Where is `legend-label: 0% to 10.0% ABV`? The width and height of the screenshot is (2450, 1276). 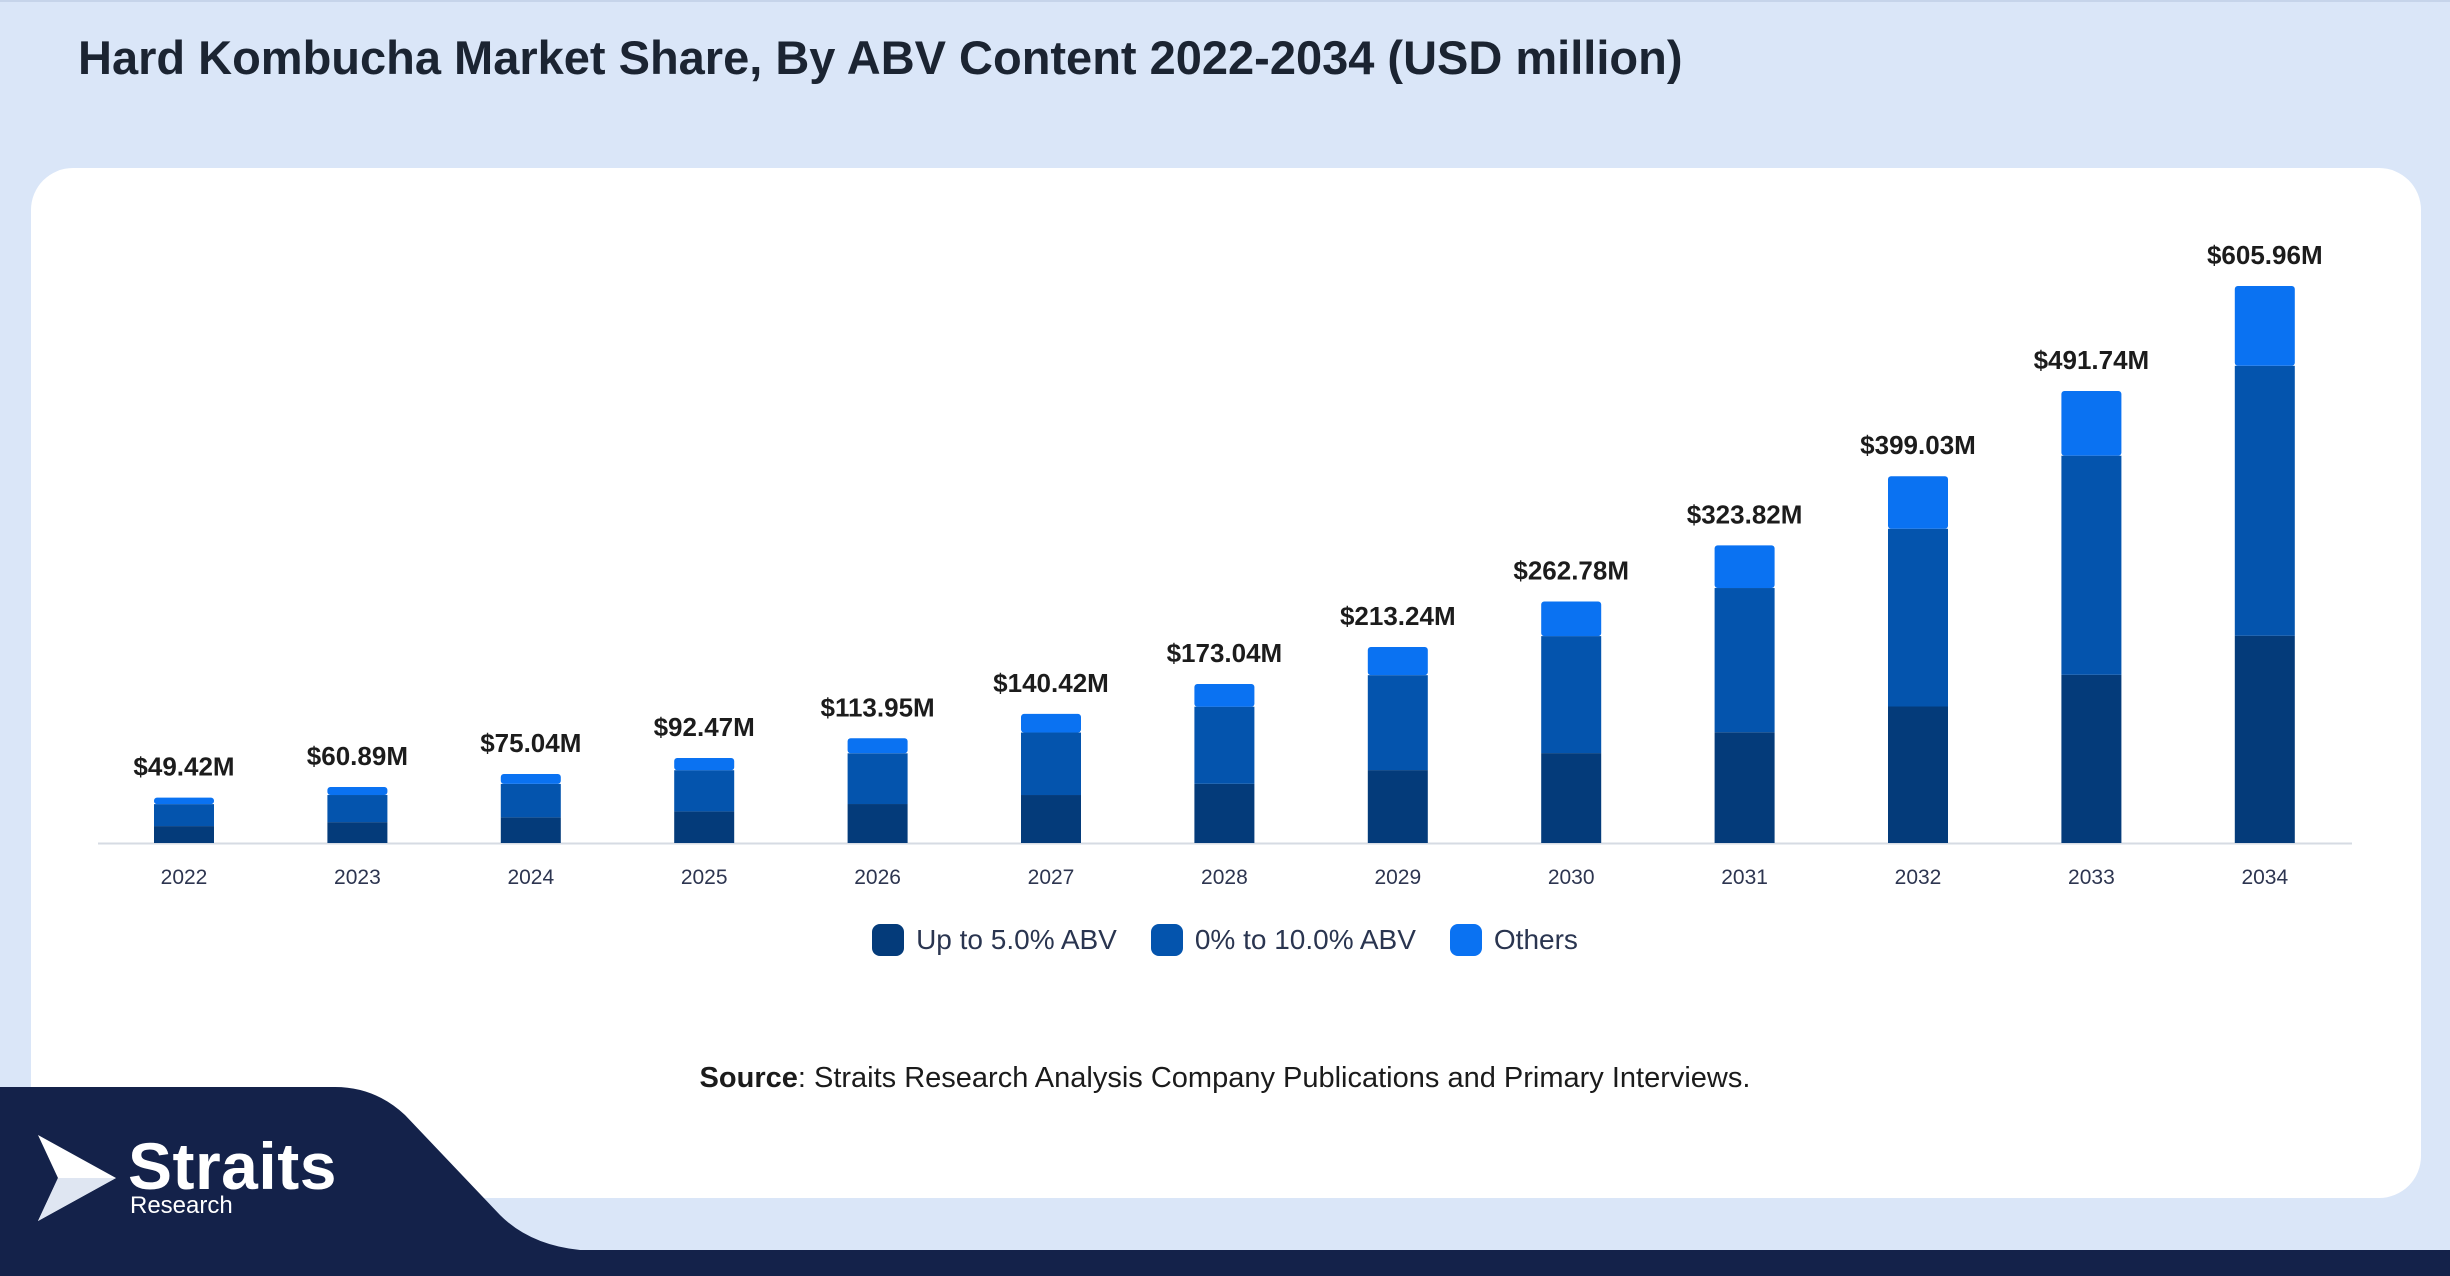
legend-label: 0% to 10.0% ABV is located at coordinates (1305, 939).